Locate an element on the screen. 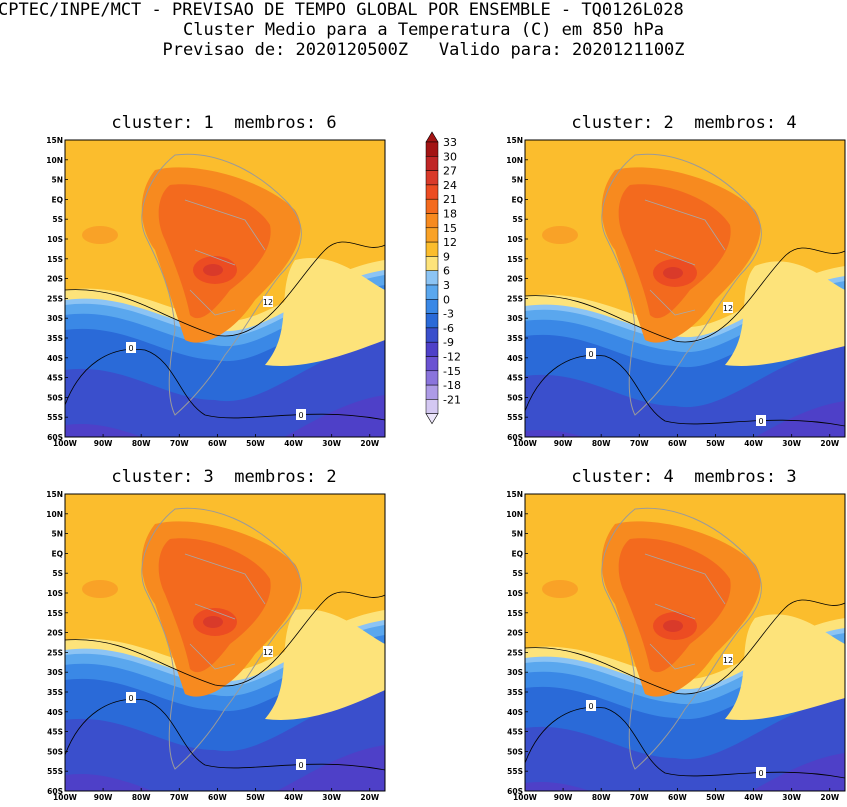  membros-number: 3 is located at coordinates (791, 477).